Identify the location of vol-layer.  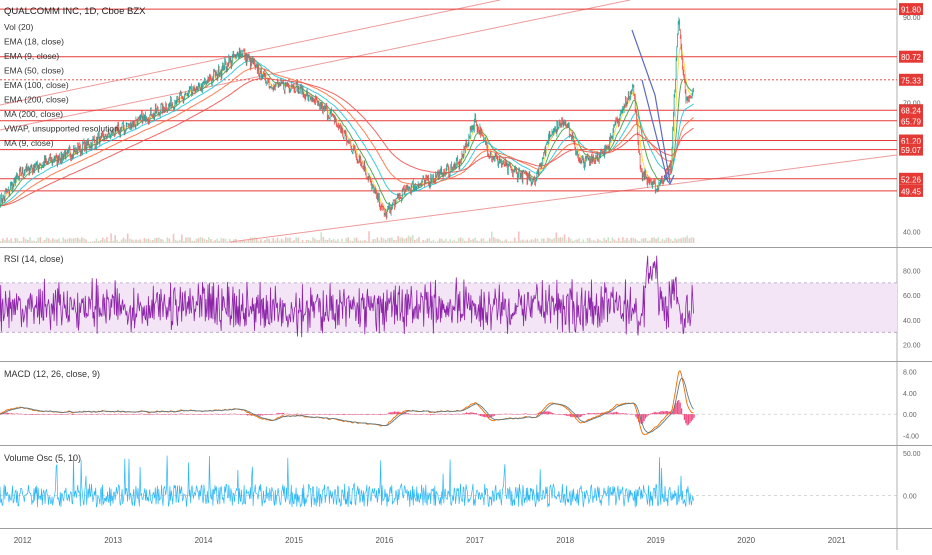
(448, 481).